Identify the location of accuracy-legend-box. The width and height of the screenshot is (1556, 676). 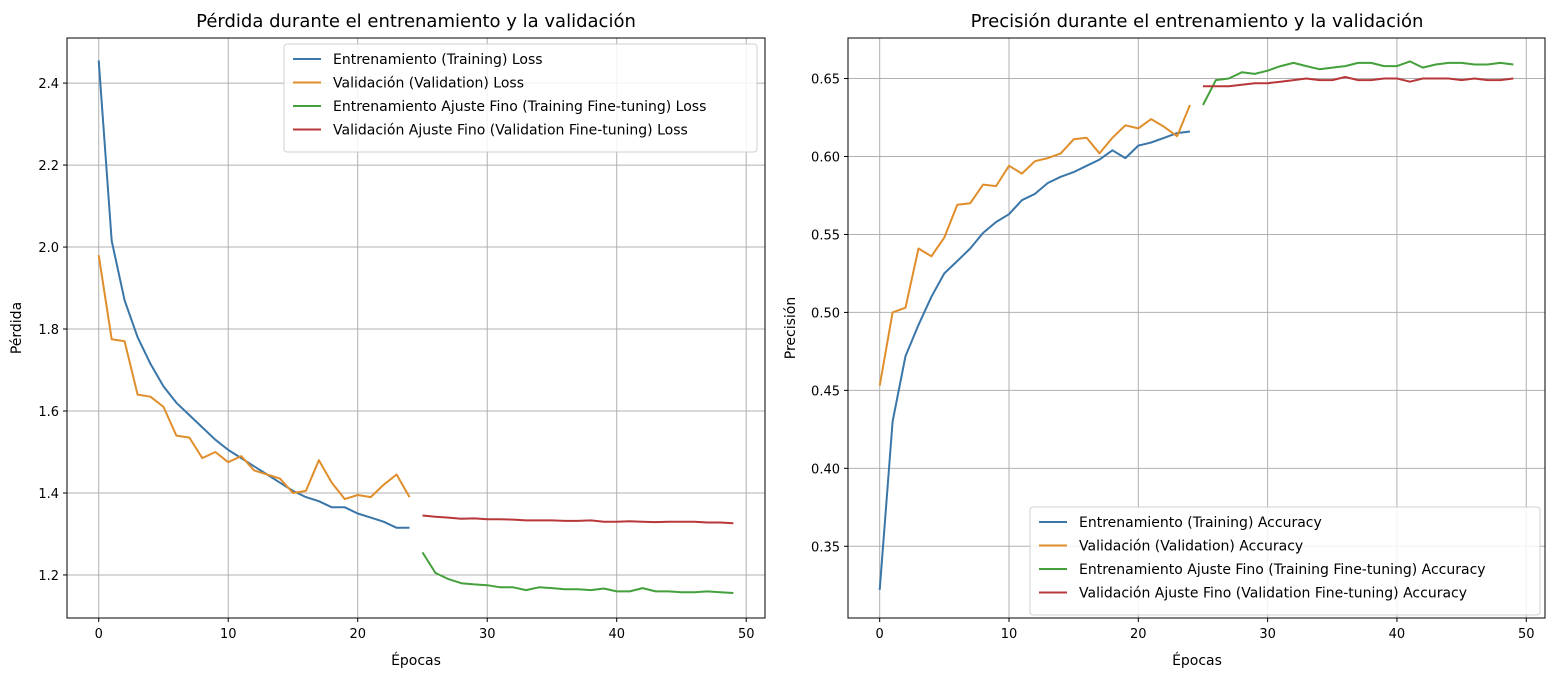
(1285, 561).